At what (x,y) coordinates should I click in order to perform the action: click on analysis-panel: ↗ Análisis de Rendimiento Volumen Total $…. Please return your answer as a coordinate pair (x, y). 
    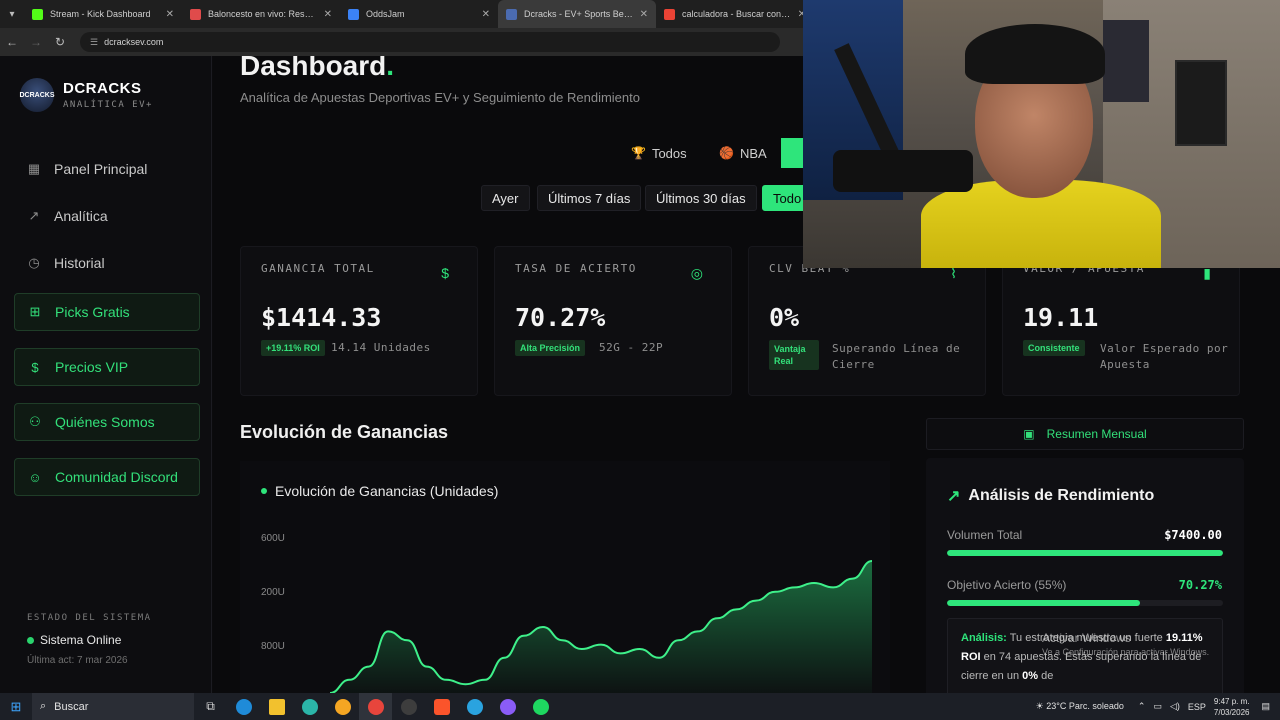
    Looking at the image, I should click on (1085, 575).